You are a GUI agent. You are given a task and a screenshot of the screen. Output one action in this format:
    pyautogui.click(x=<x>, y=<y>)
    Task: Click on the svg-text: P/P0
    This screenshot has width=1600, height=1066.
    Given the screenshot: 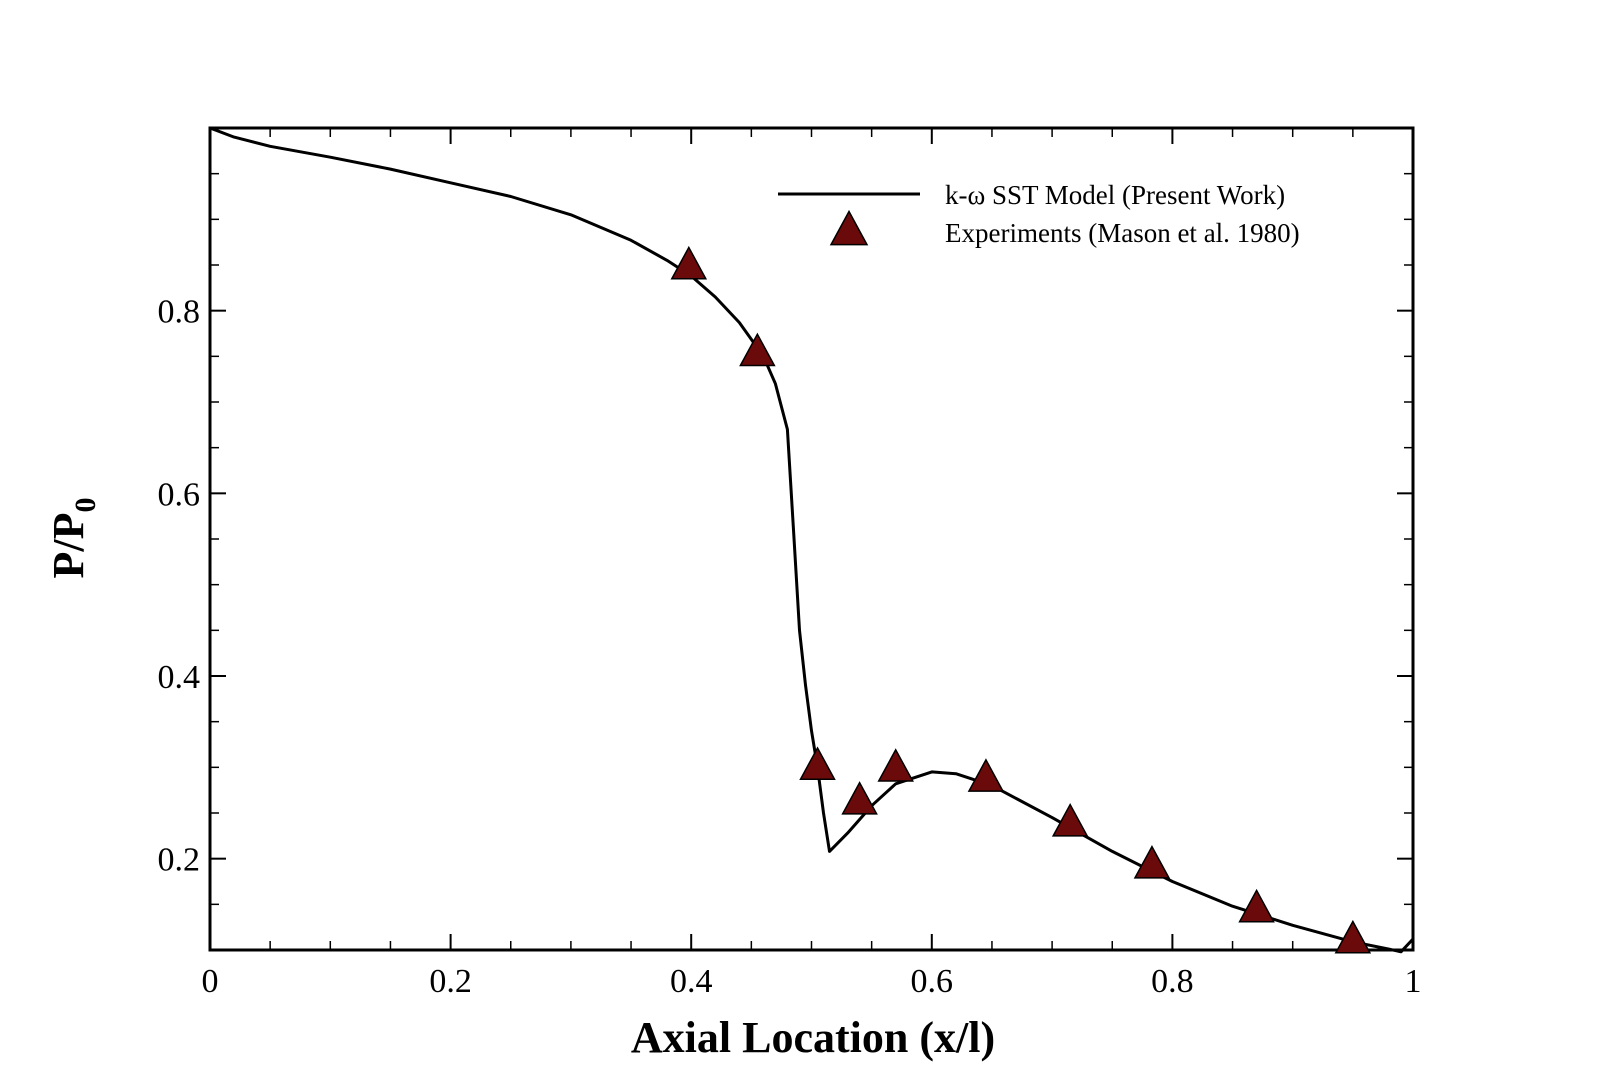 What is the action you would take?
    pyautogui.click(x=73, y=538)
    